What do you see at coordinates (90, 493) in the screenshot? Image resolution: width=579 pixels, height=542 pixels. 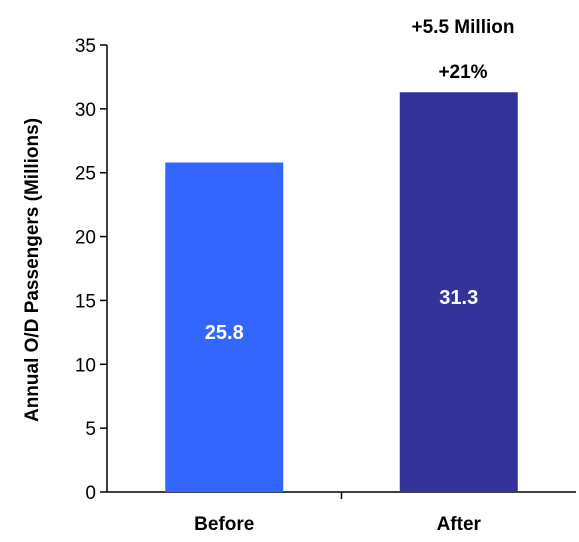 I see `y-tick-label: 0` at bounding box center [90, 493].